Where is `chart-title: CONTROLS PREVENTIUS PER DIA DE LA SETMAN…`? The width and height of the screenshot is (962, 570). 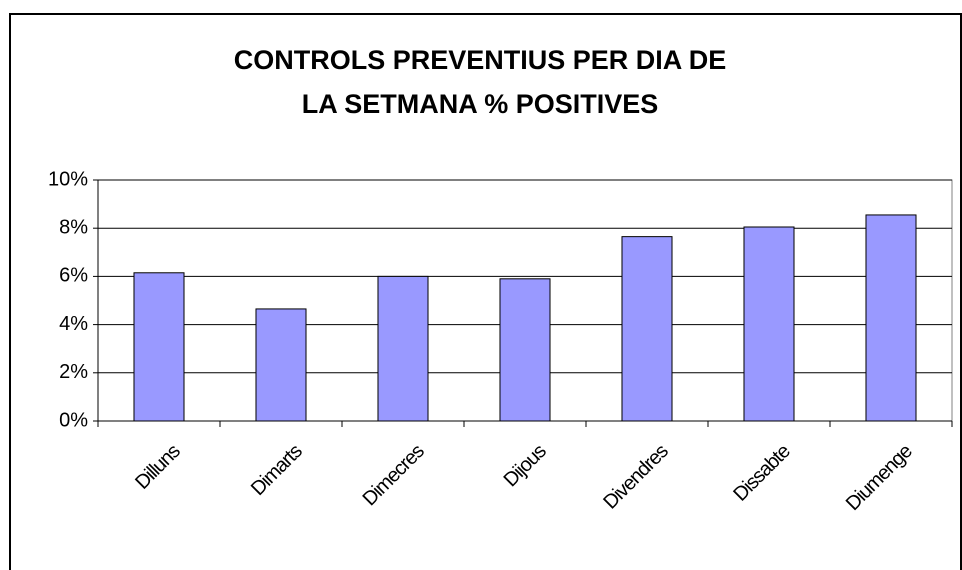 chart-title: CONTROLS PREVENTIUS PER DIA DE LA SETMAN… is located at coordinates (480, 82).